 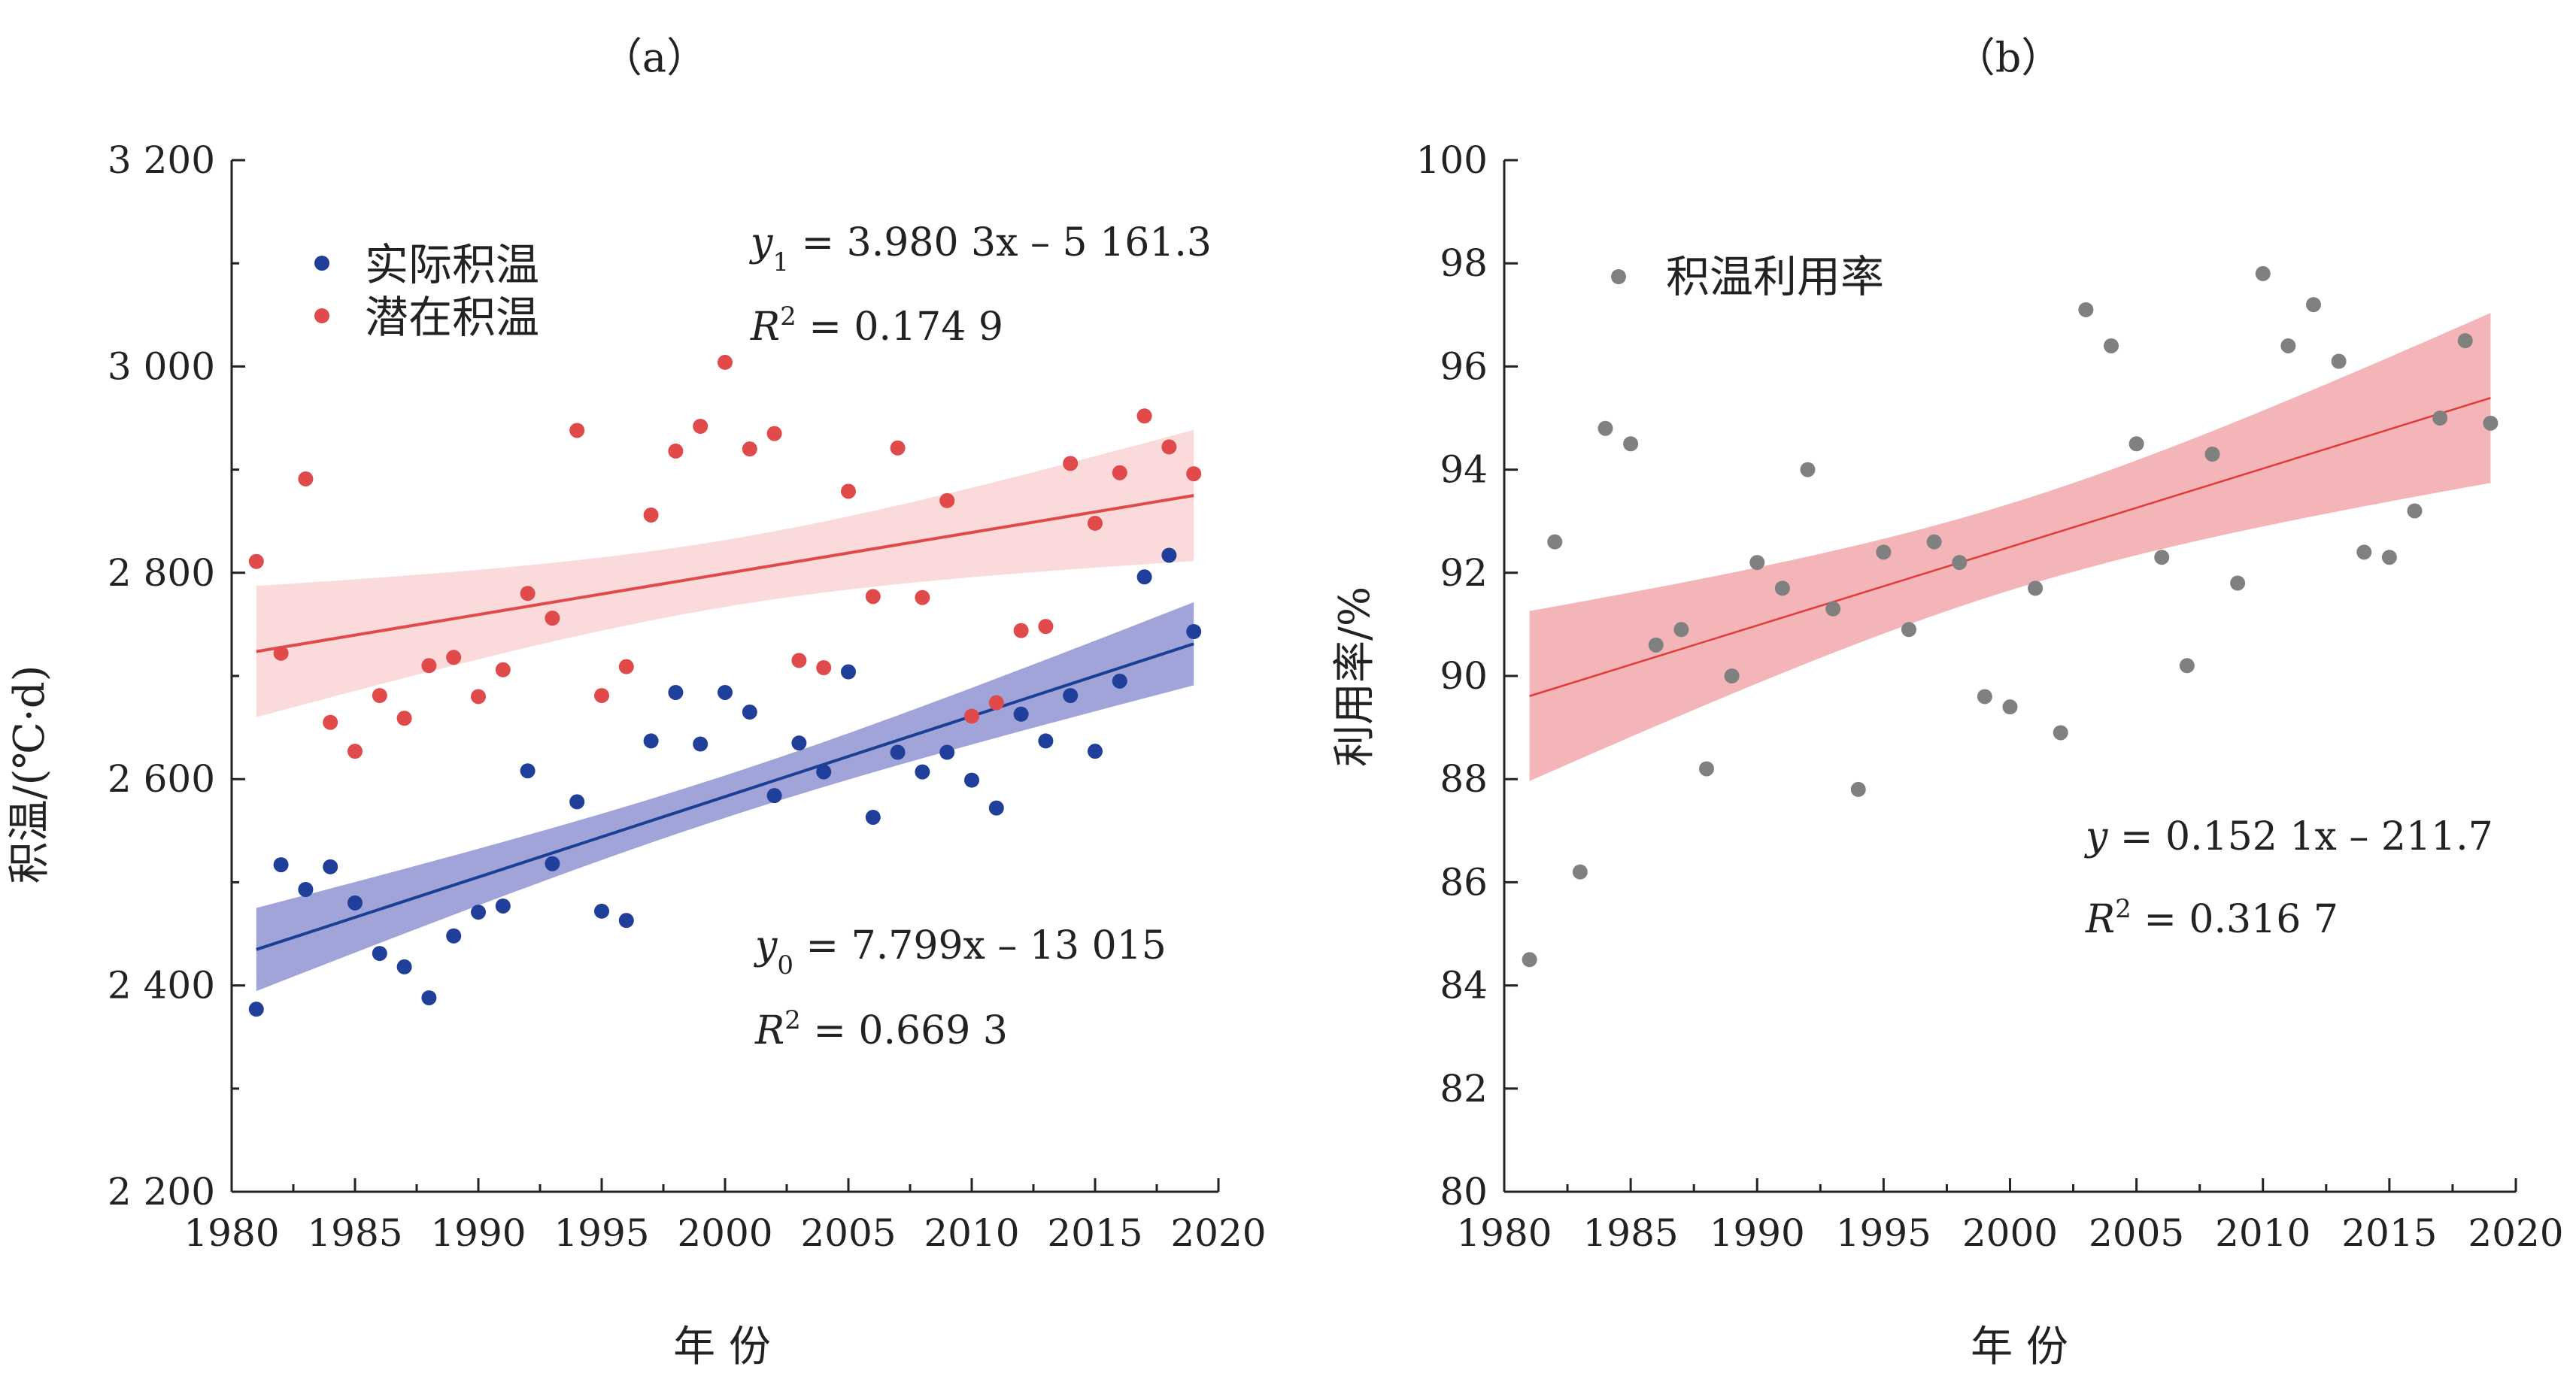 What do you see at coordinates (960, 951) in the screenshot?
I see `equation-actual: y0 = 7.799x – 13 015` at bounding box center [960, 951].